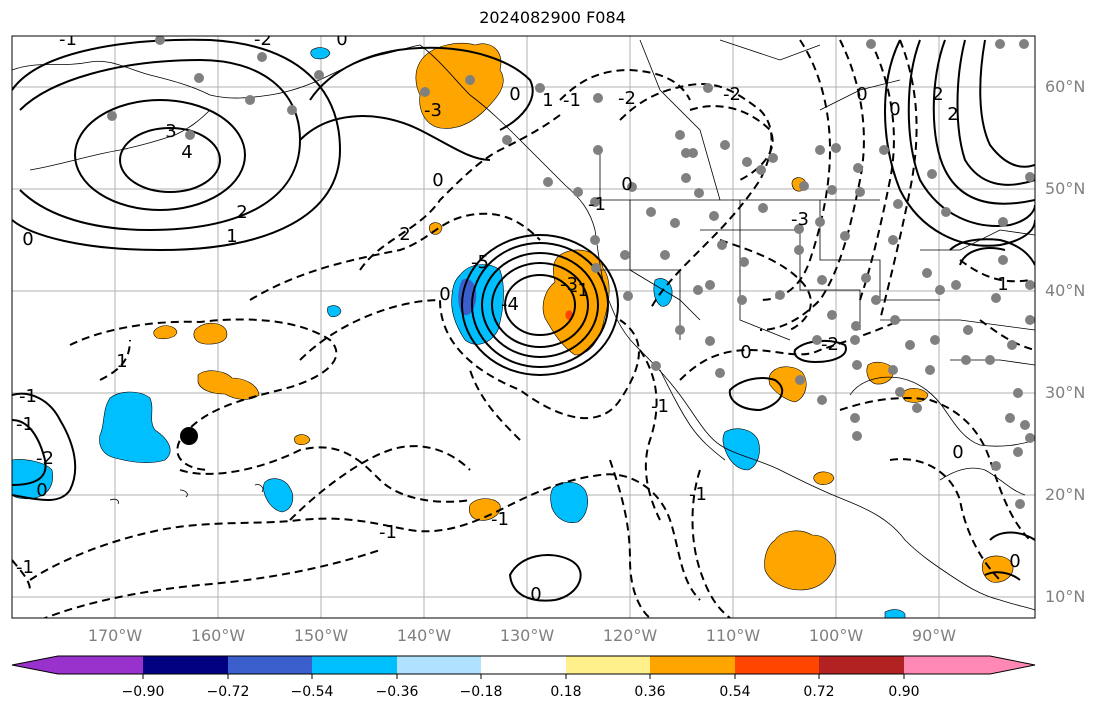 The height and width of the screenshot is (712, 1105). Describe the element at coordinates (733, 635) in the screenshot. I see `lon-label: 110°W` at that location.